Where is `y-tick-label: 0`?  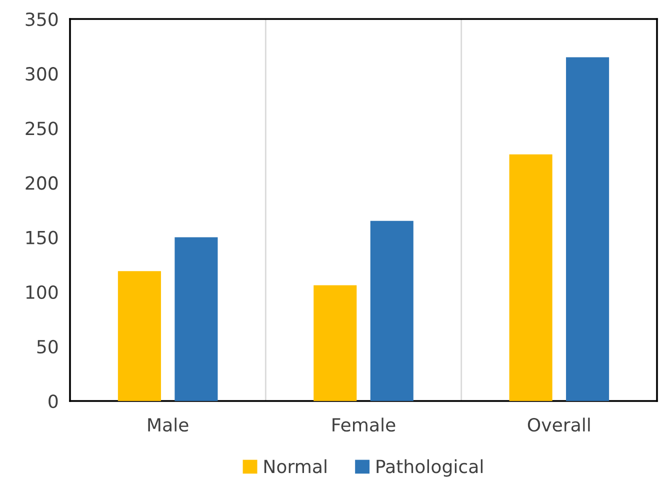
y-tick-label: 0 is located at coordinates (53, 401).